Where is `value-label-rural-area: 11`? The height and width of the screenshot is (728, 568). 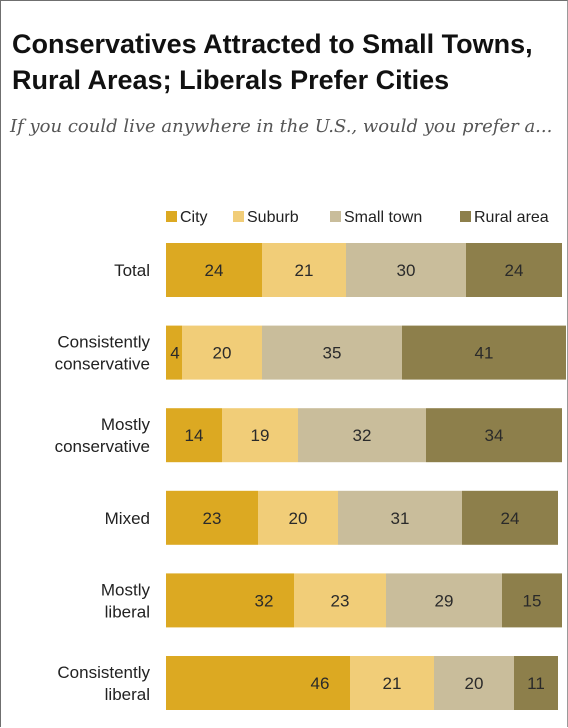 value-label-rural-area: 11 is located at coordinates (536, 683).